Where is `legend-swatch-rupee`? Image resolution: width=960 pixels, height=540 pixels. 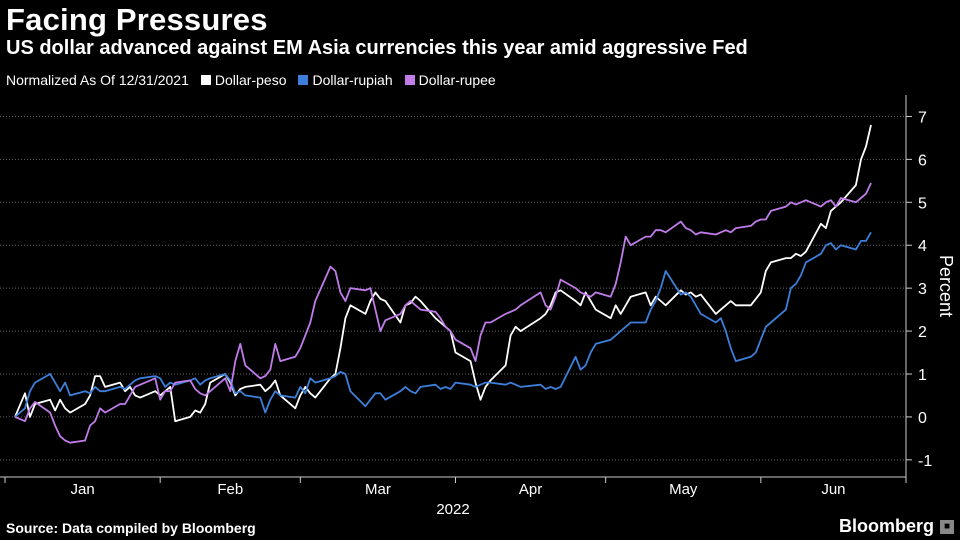
legend-swatch-rupee is located at coordinates (409, 80).